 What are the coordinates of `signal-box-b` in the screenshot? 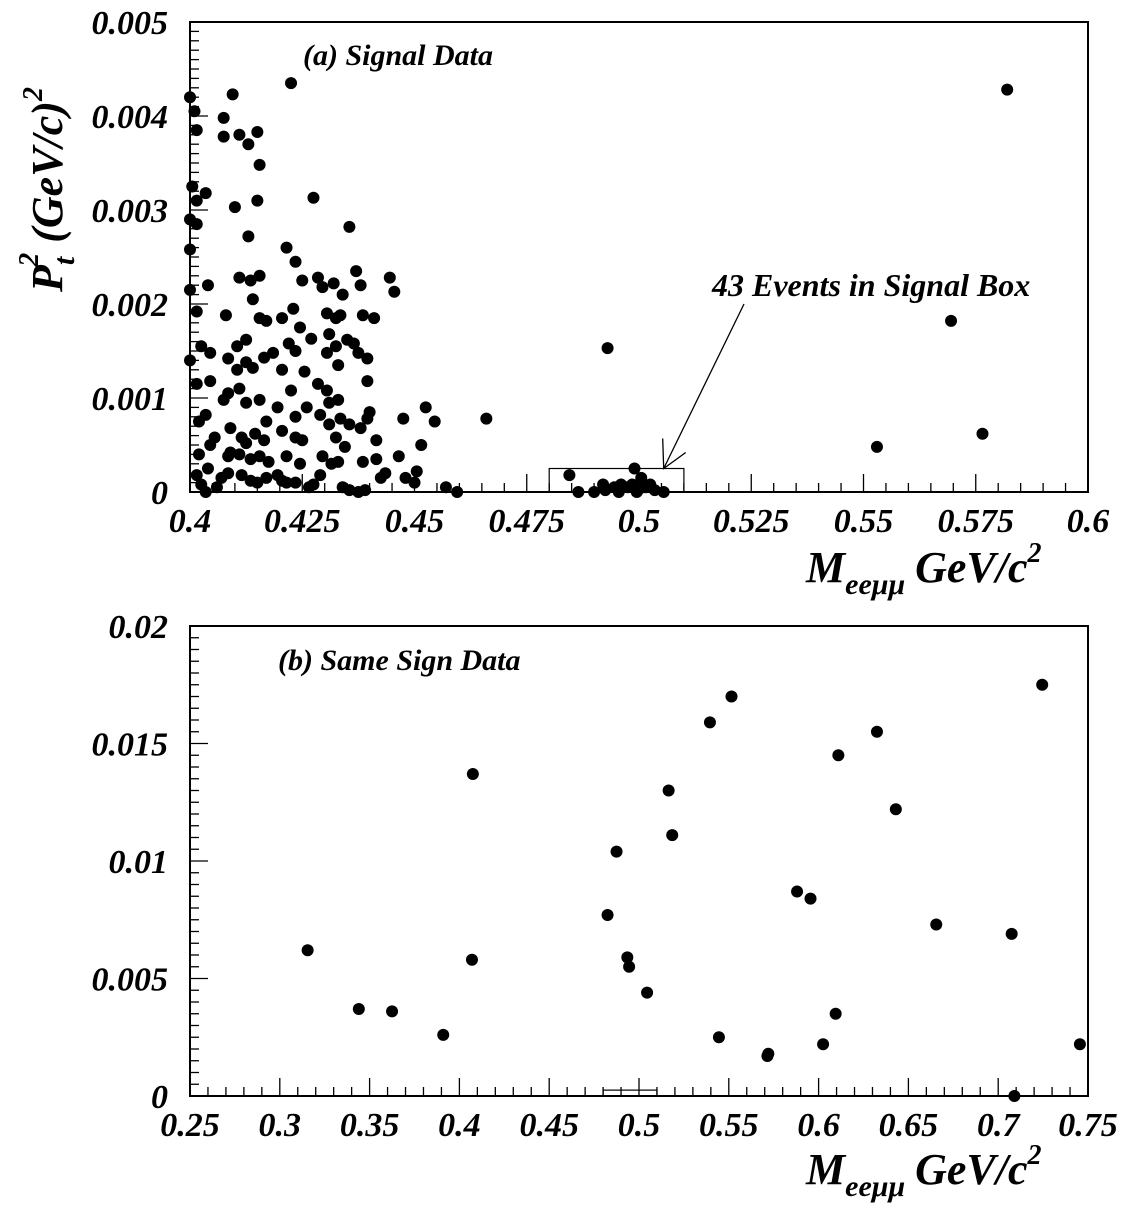 It's located at (630, 1093).